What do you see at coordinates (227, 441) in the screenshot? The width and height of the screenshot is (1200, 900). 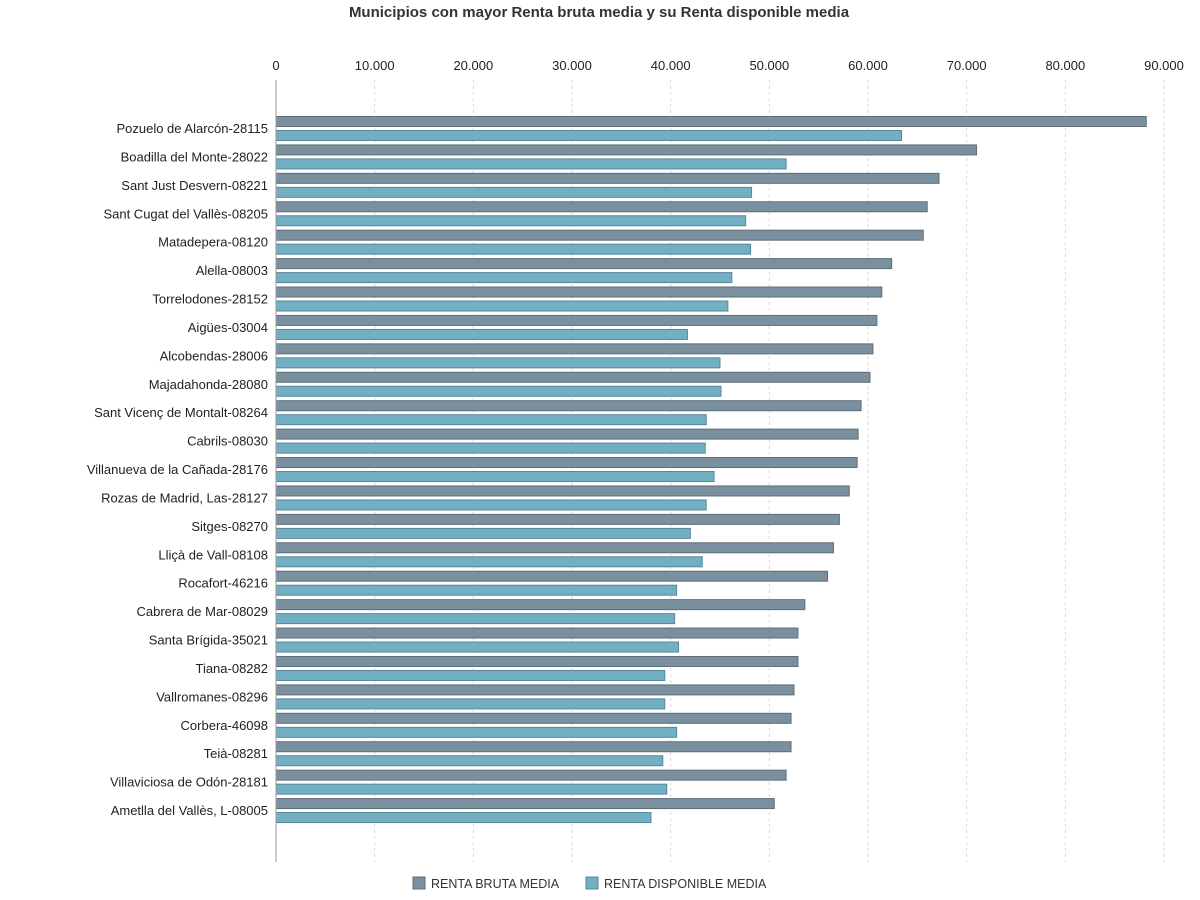 I see `category-label: Cabrils-08030` at bounding box center [227, 441].